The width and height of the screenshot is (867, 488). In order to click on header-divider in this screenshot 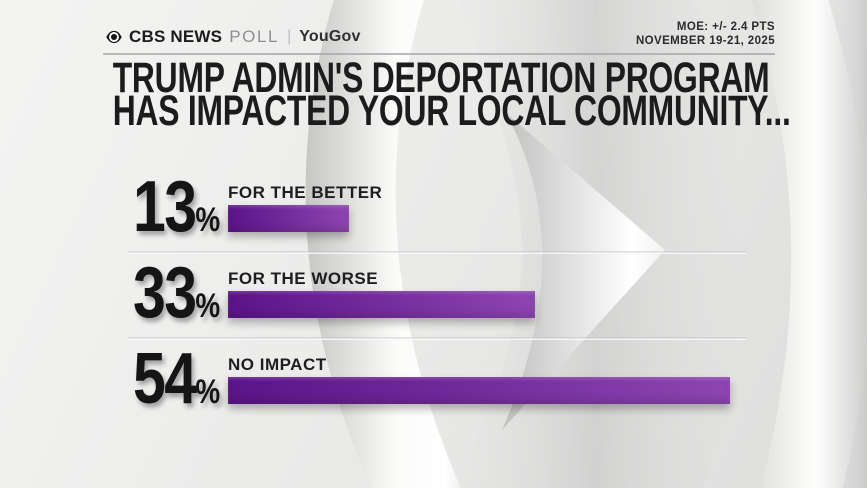, I will do `click(439, 54)`.